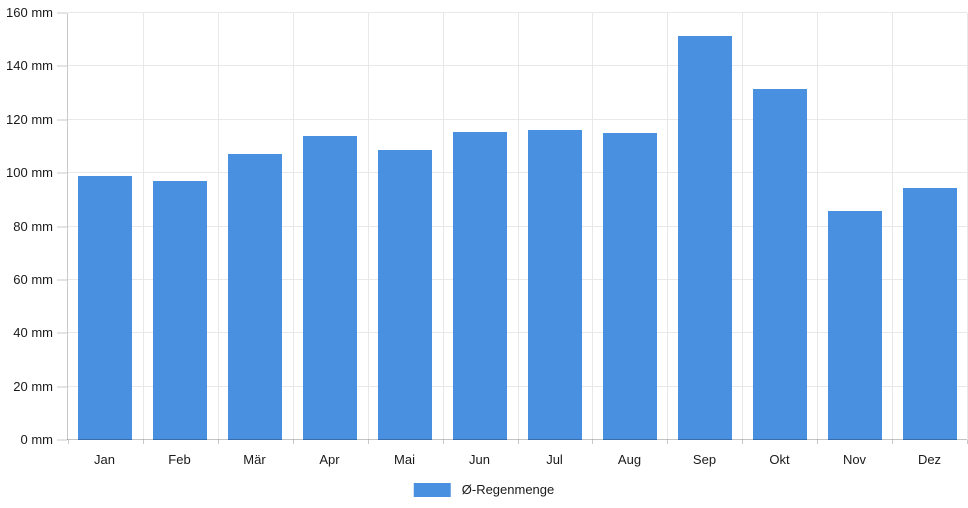 Image resolution: width=968 pixels, height=508 pixels. What do you see at coordinates (779, 264) in the screenshot?
I see `bar-okt` at bounding box center [779, 264].